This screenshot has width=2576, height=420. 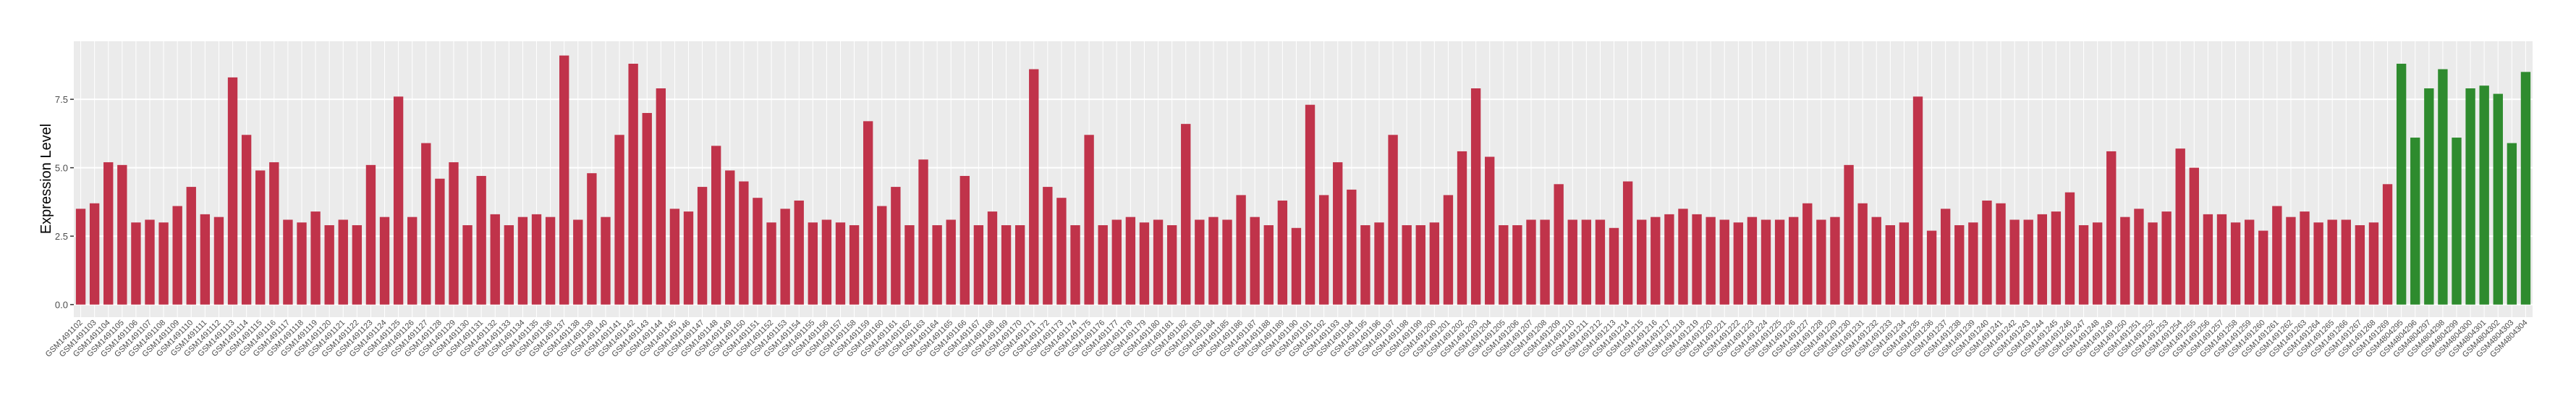 What do you see at coordinates (61, 99) in the screenshot?
I see `y-tick-label: 7.5` at bounding box center [61, 99].